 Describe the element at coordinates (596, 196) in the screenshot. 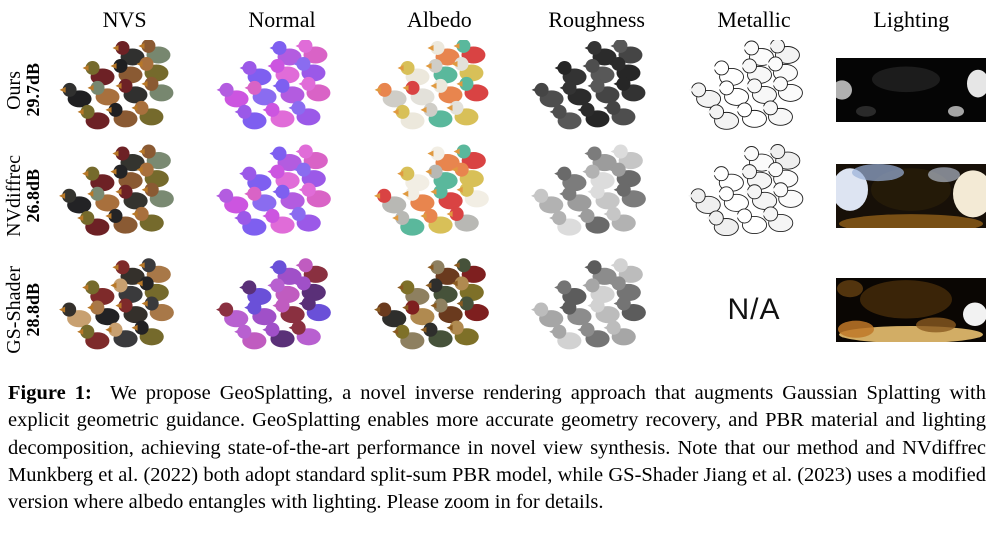

I see `cell-nvdiffrec-roughness` at that location.